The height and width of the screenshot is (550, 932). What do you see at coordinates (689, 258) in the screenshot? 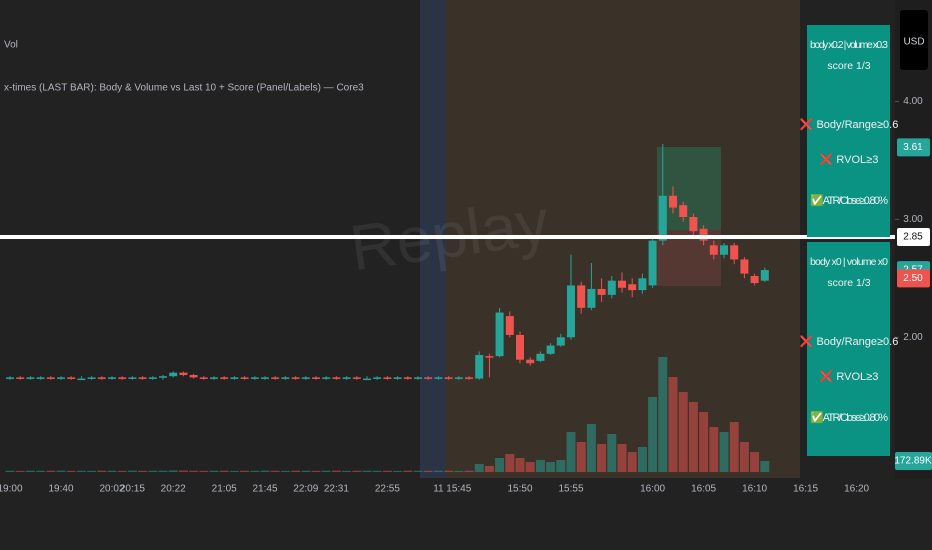
I see `position-stop` at bounding box center [689, 258].